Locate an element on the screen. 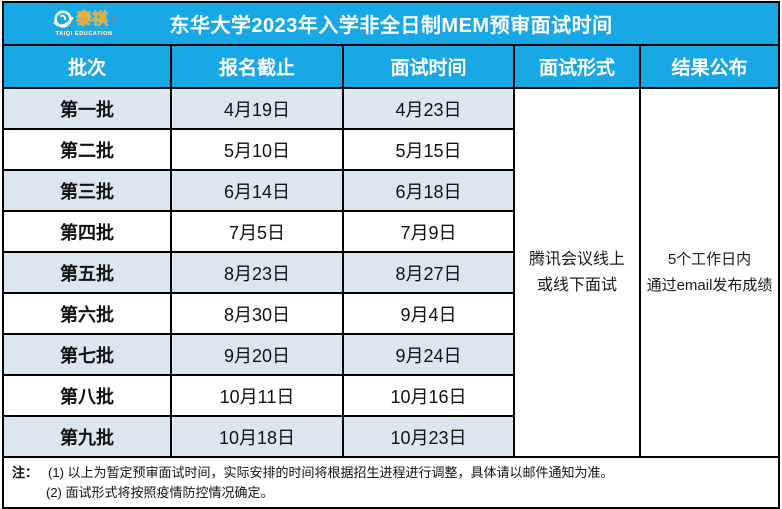 The image size is (782, 509). result-publish-line2: 通过email发布成绩 is located at coordinates (709, 285).